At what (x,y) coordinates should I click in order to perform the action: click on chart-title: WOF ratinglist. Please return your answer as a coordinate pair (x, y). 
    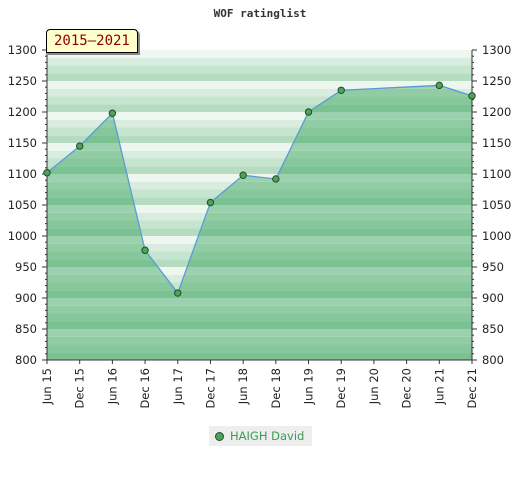
    Looking at the image, I should click on (260, 13).